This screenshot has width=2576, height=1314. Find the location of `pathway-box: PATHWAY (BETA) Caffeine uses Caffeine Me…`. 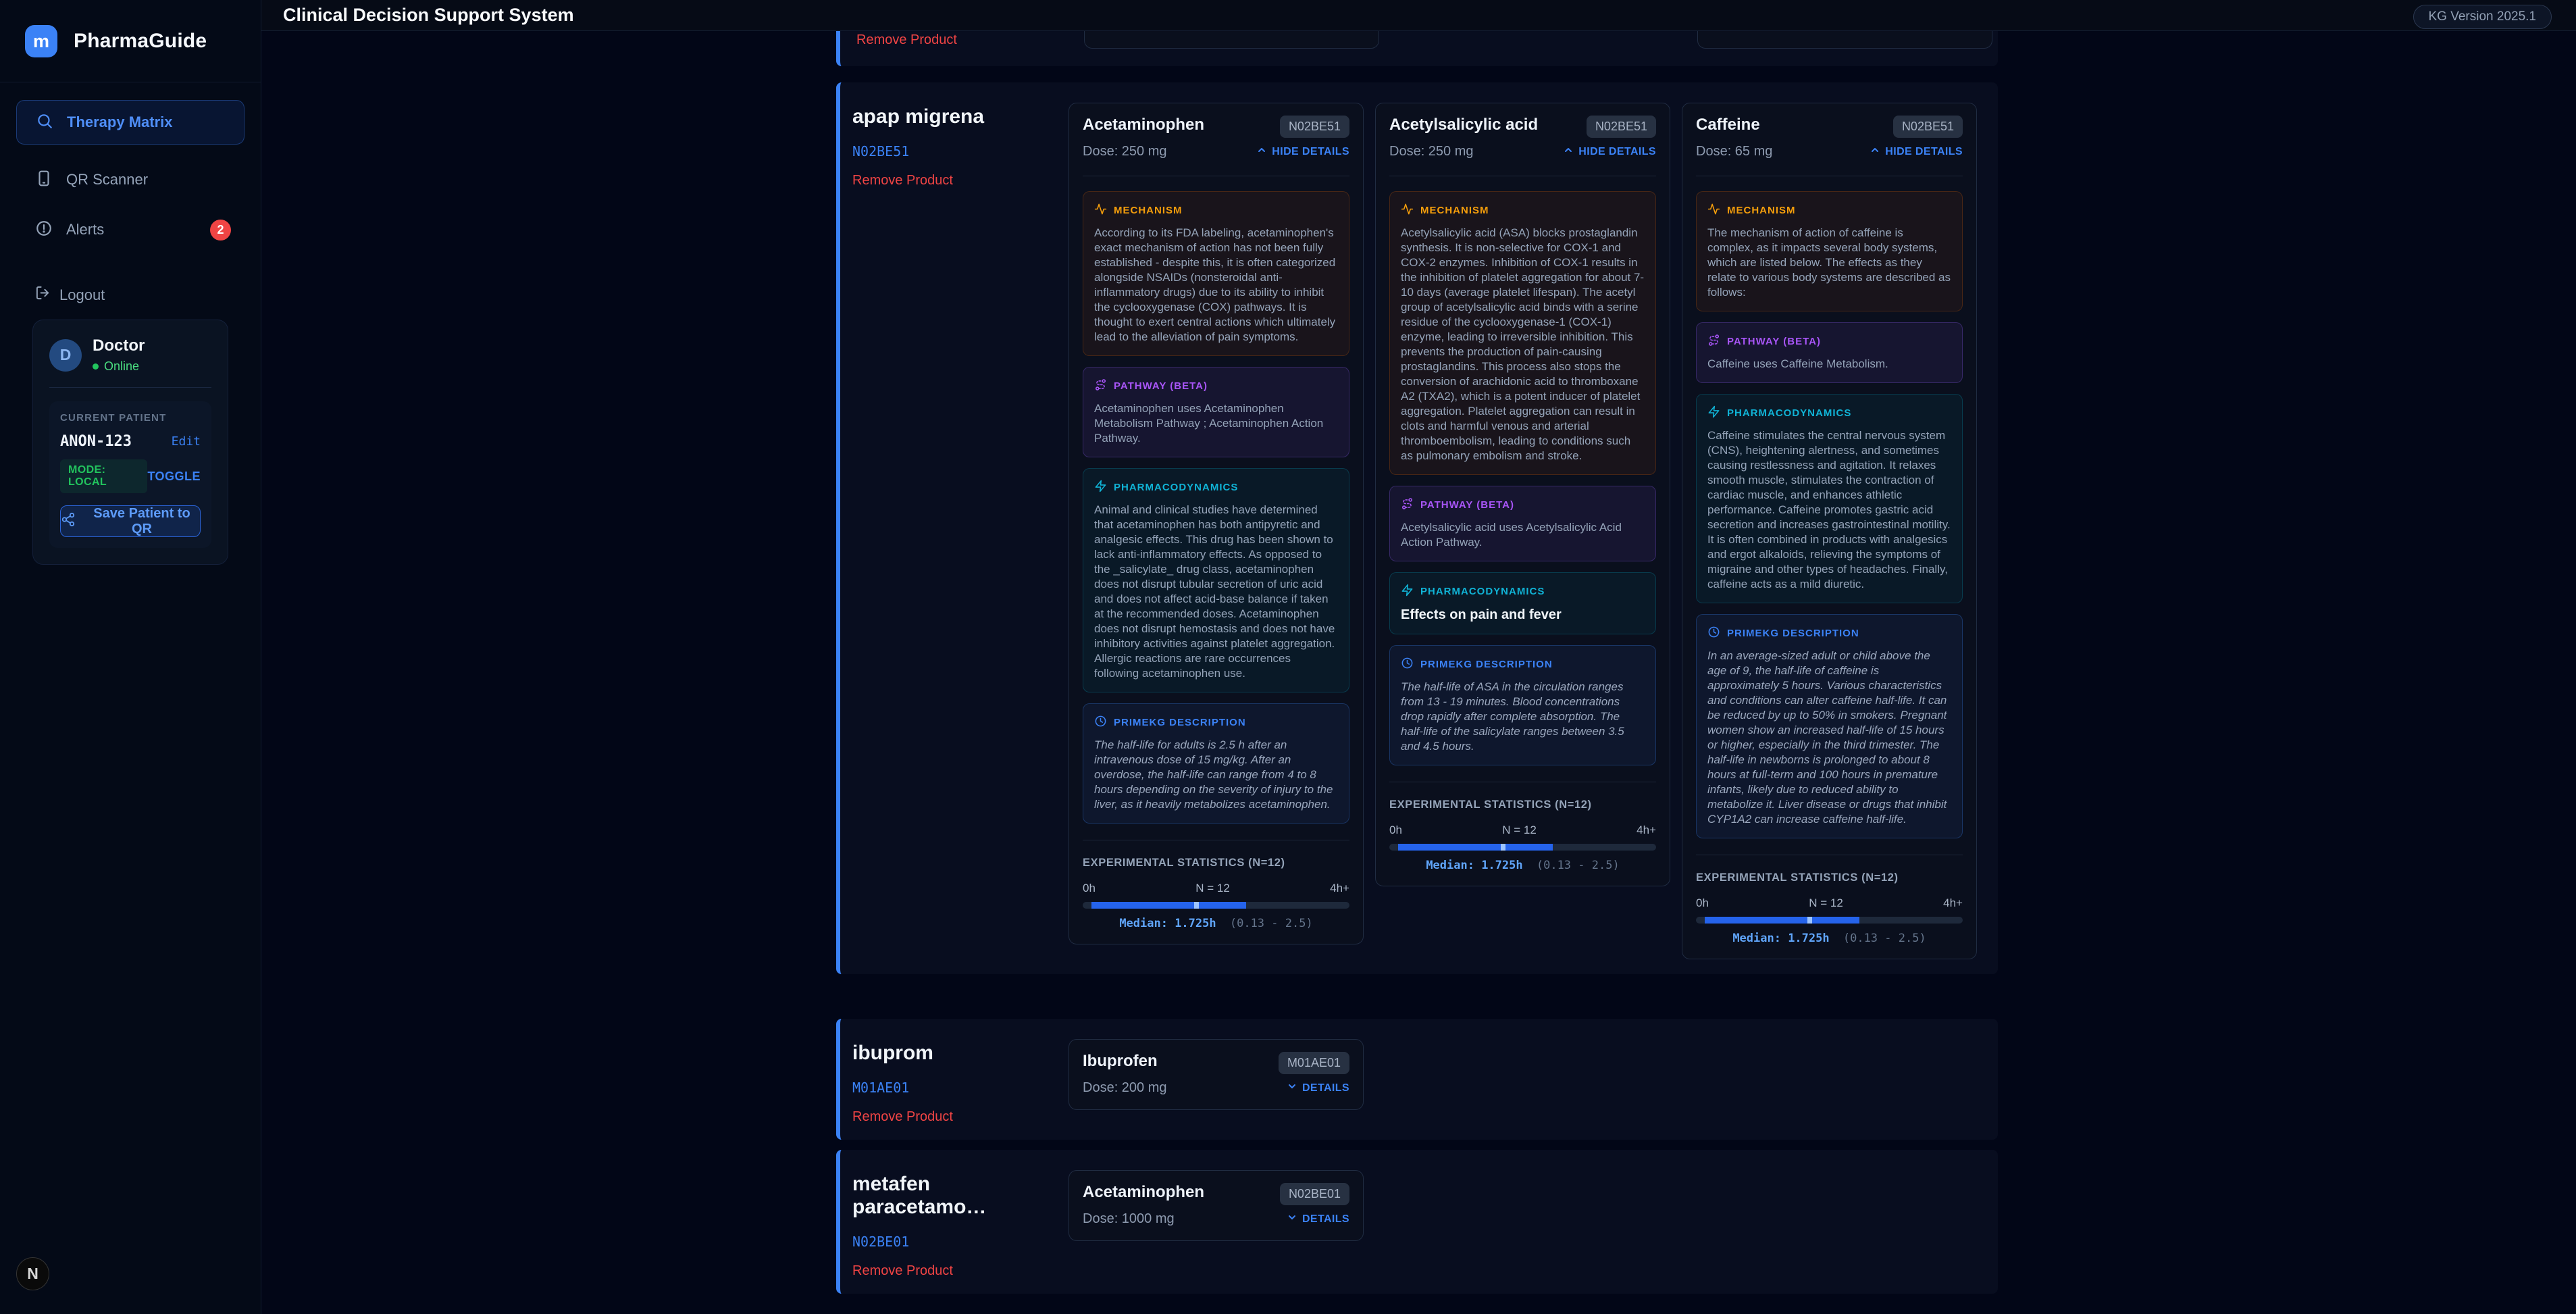

pathway-box: PATHWAY (BETA) Caffeine uses Caffeine Me… is located at coordinates (1830, 352).